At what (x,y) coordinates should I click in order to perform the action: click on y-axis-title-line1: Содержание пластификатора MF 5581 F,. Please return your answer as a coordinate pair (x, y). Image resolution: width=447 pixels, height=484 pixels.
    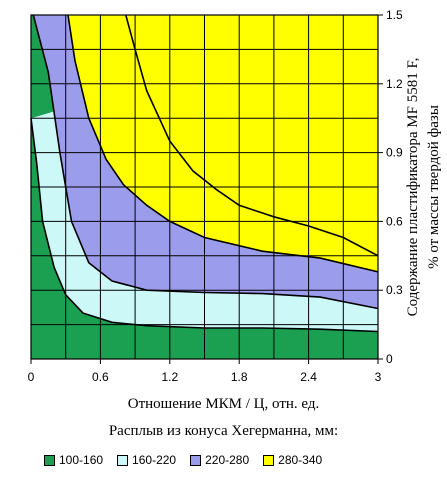
    Looking at the image, I should click on (413, 187).